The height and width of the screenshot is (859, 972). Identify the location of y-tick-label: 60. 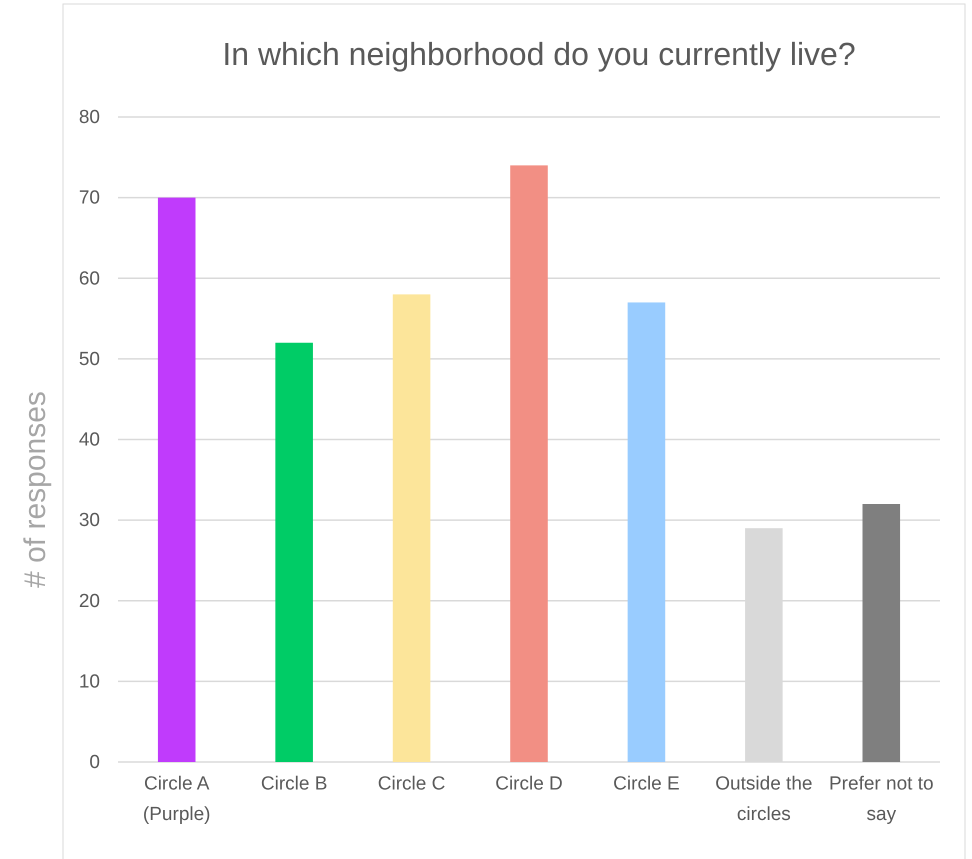
(89, 279).